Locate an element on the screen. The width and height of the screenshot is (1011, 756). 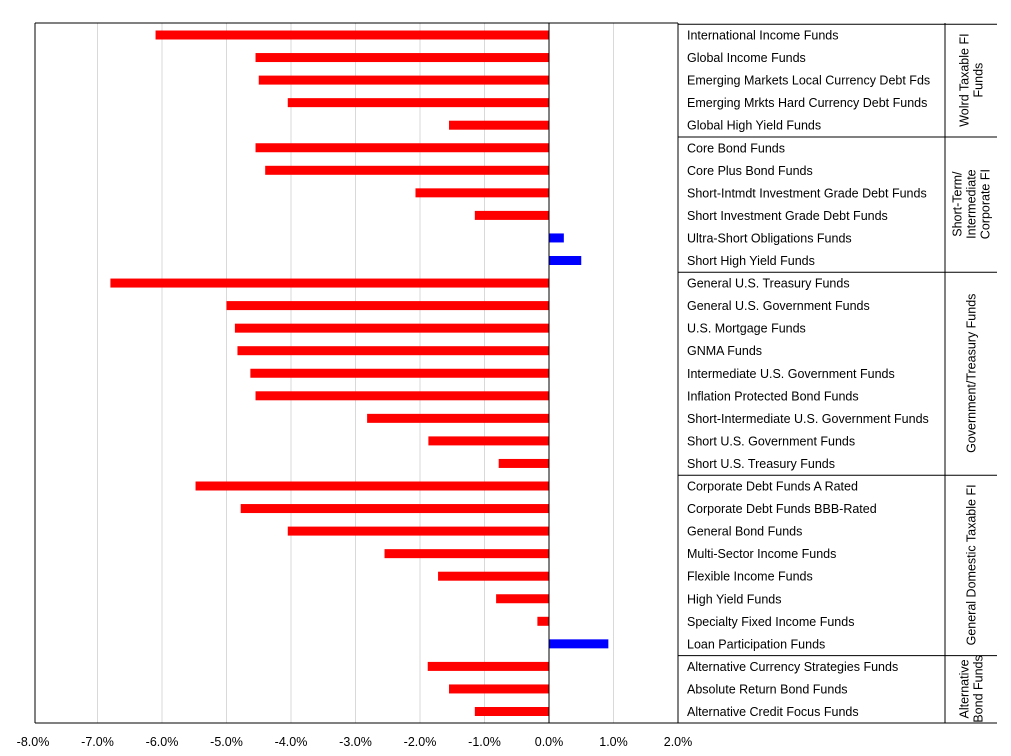
x-tick-label: -3.0% is located at coordinates (355, 742).